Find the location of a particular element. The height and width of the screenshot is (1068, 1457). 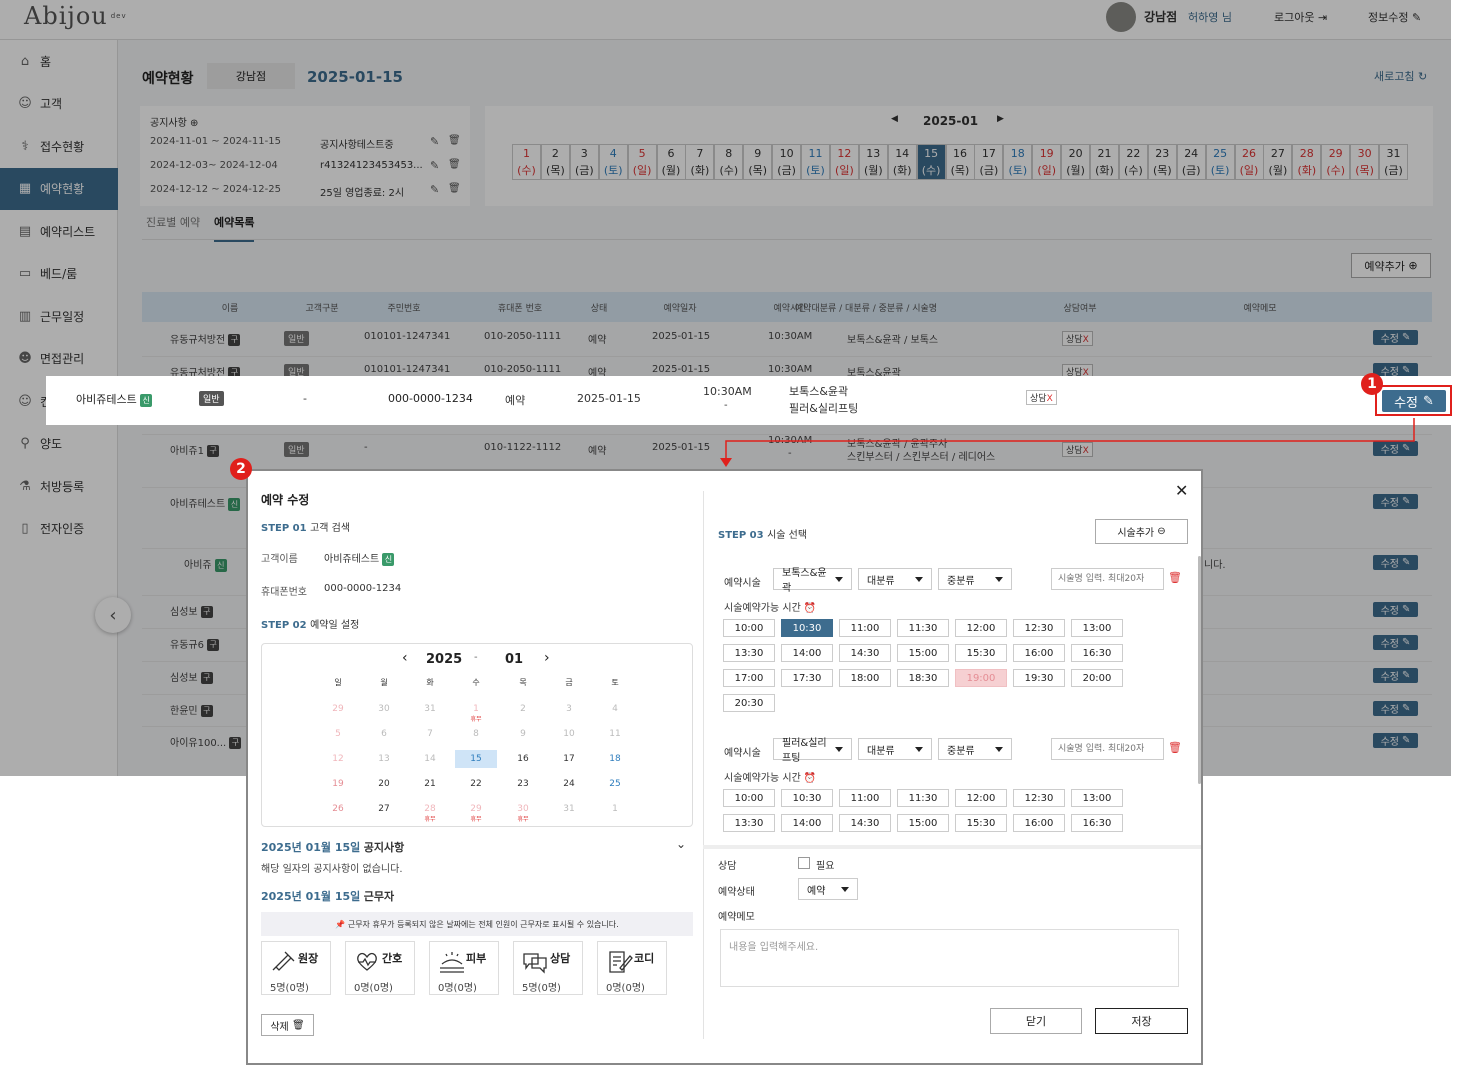

strip-day: 27 (월) is located at coordinates (1278, 162).